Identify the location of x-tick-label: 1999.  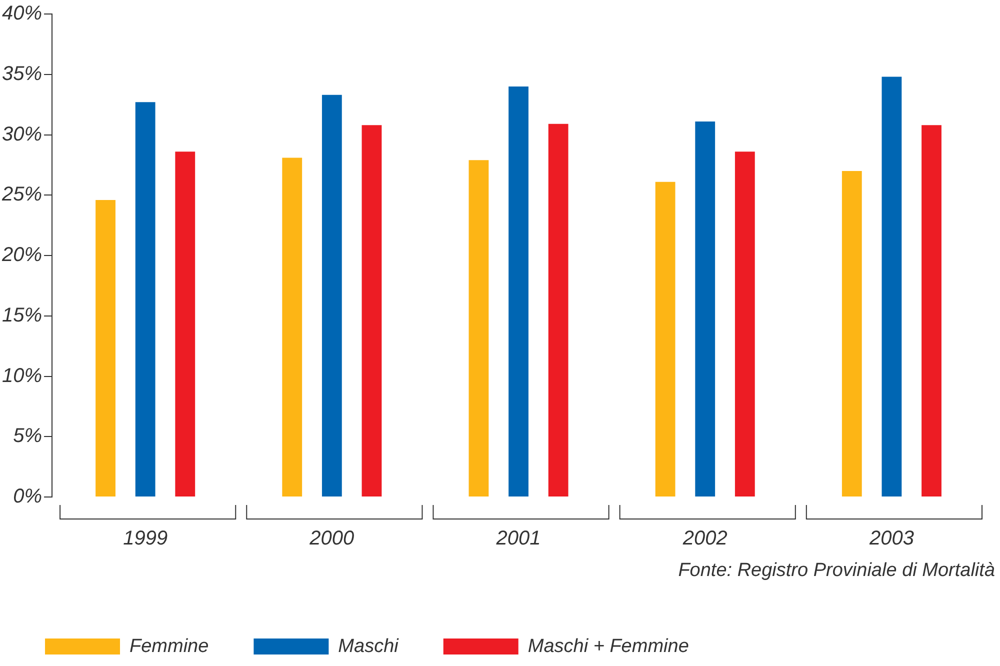
(145, 539).